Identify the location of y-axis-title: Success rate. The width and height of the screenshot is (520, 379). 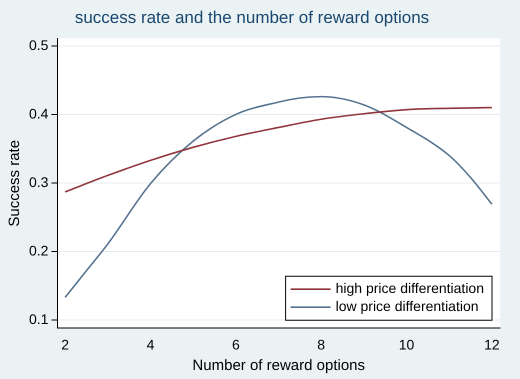
(15, 183).